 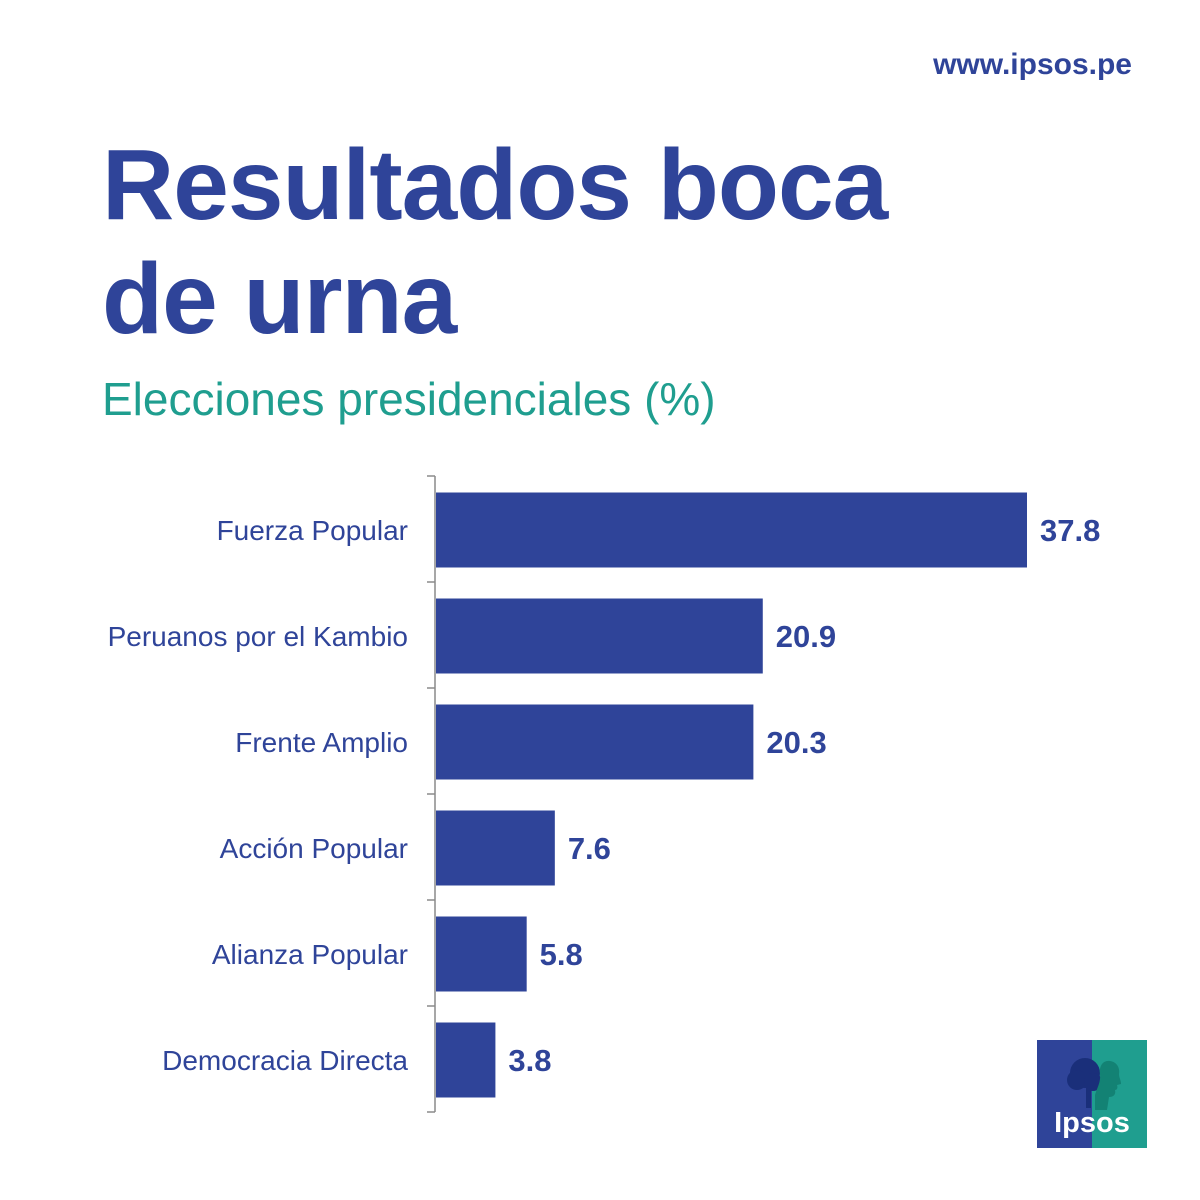 I want to click on value-label: 5.8, so click(x=561, y=954).